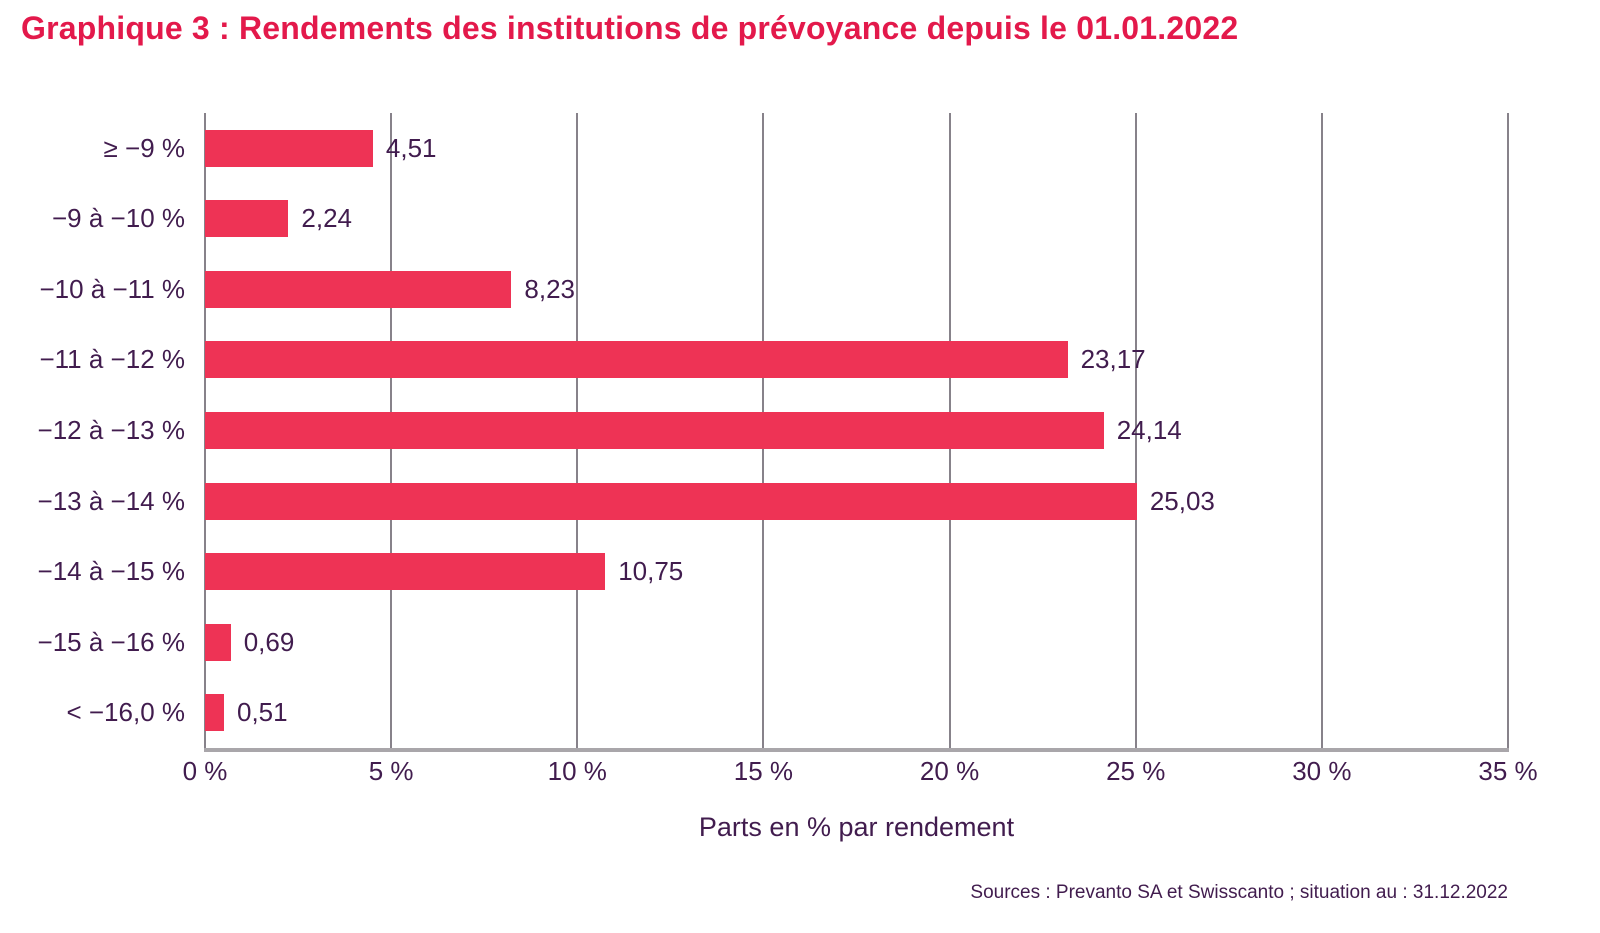  I want to click on bar-value-label: 2,24, so click(326, 218).